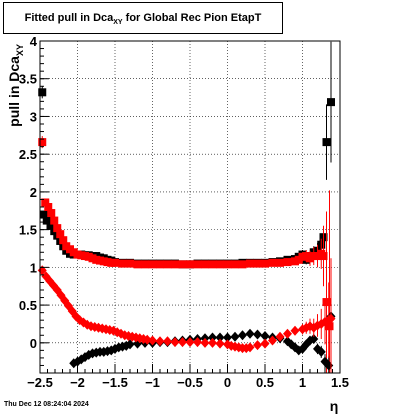 This screenshot has height=414, width=400. I want to click on y-tick-label: 1, so click(33, 267).